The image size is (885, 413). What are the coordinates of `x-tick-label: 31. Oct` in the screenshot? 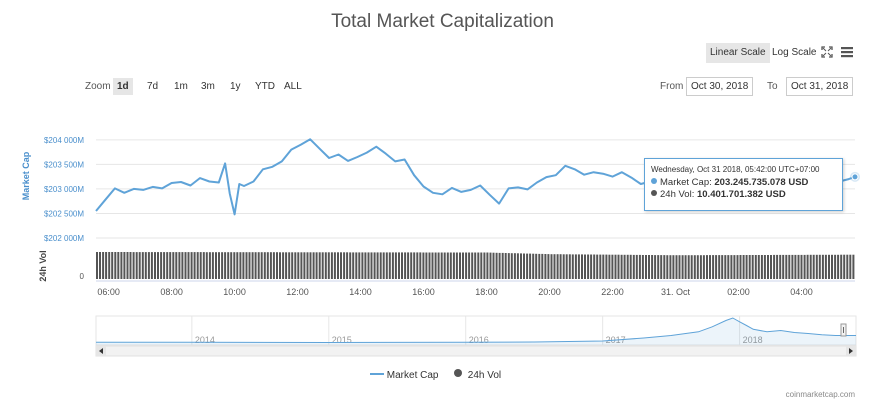 It's located at (676, 292).